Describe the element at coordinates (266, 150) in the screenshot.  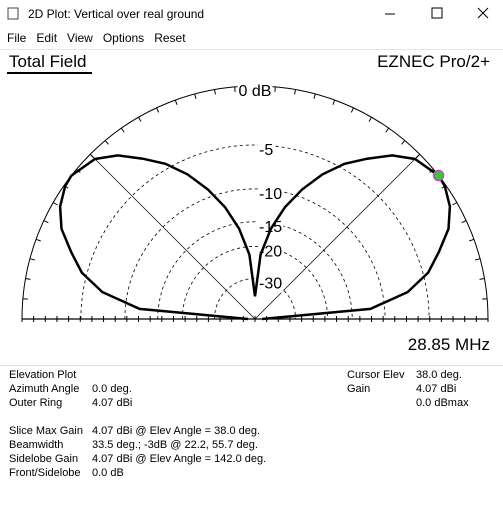
I see `ring-label: -5` at that location.